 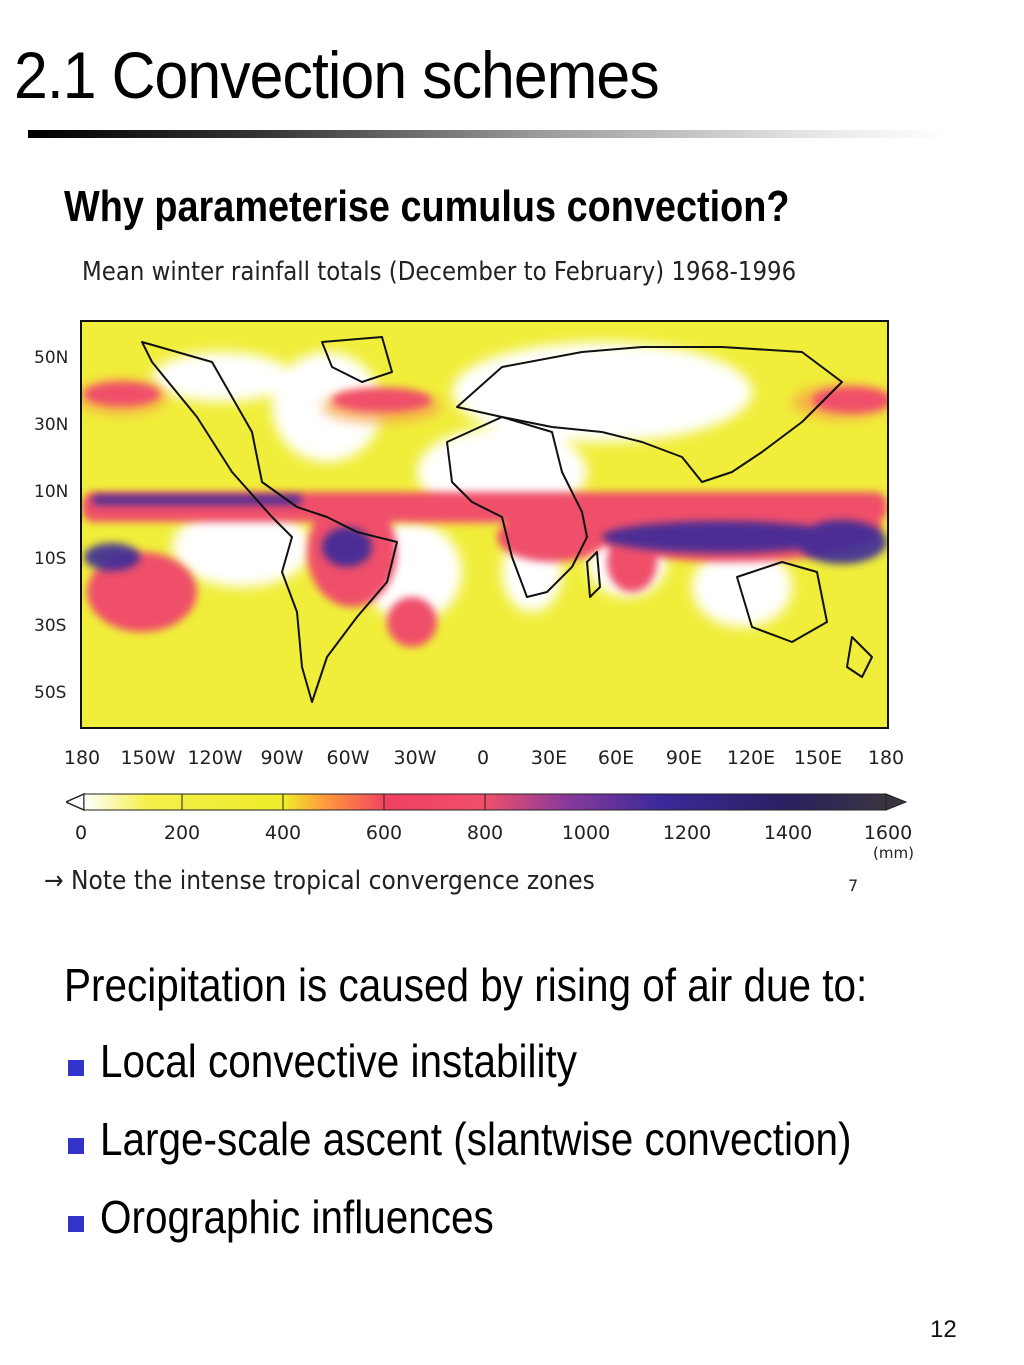 I want to click on lon-label: 30W, so click(x=415, y=758).